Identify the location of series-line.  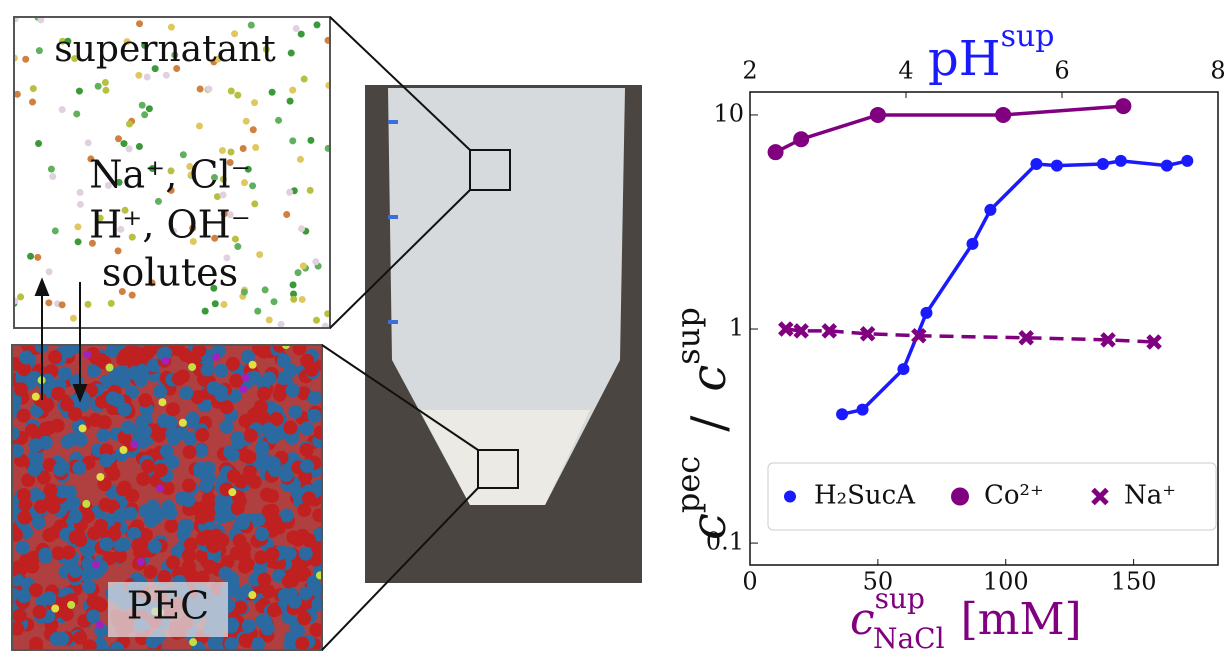
(949, 129).